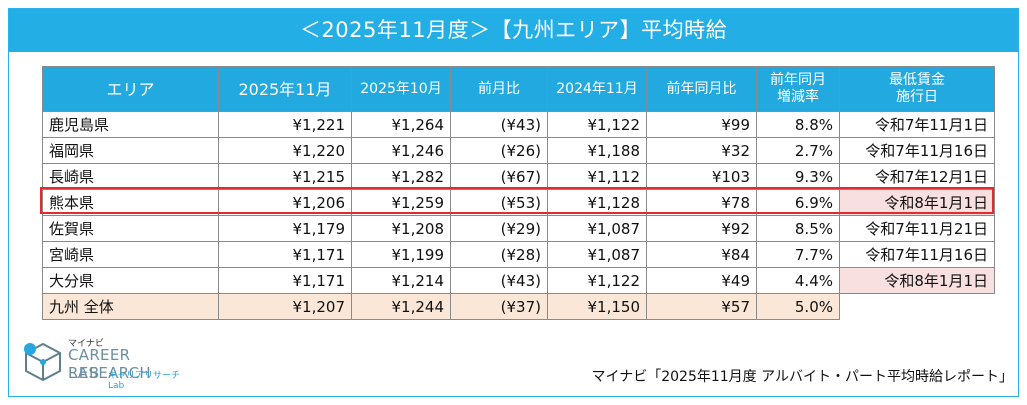  I want to click on header-oct2025: 2025年10月, so click(401, 89).